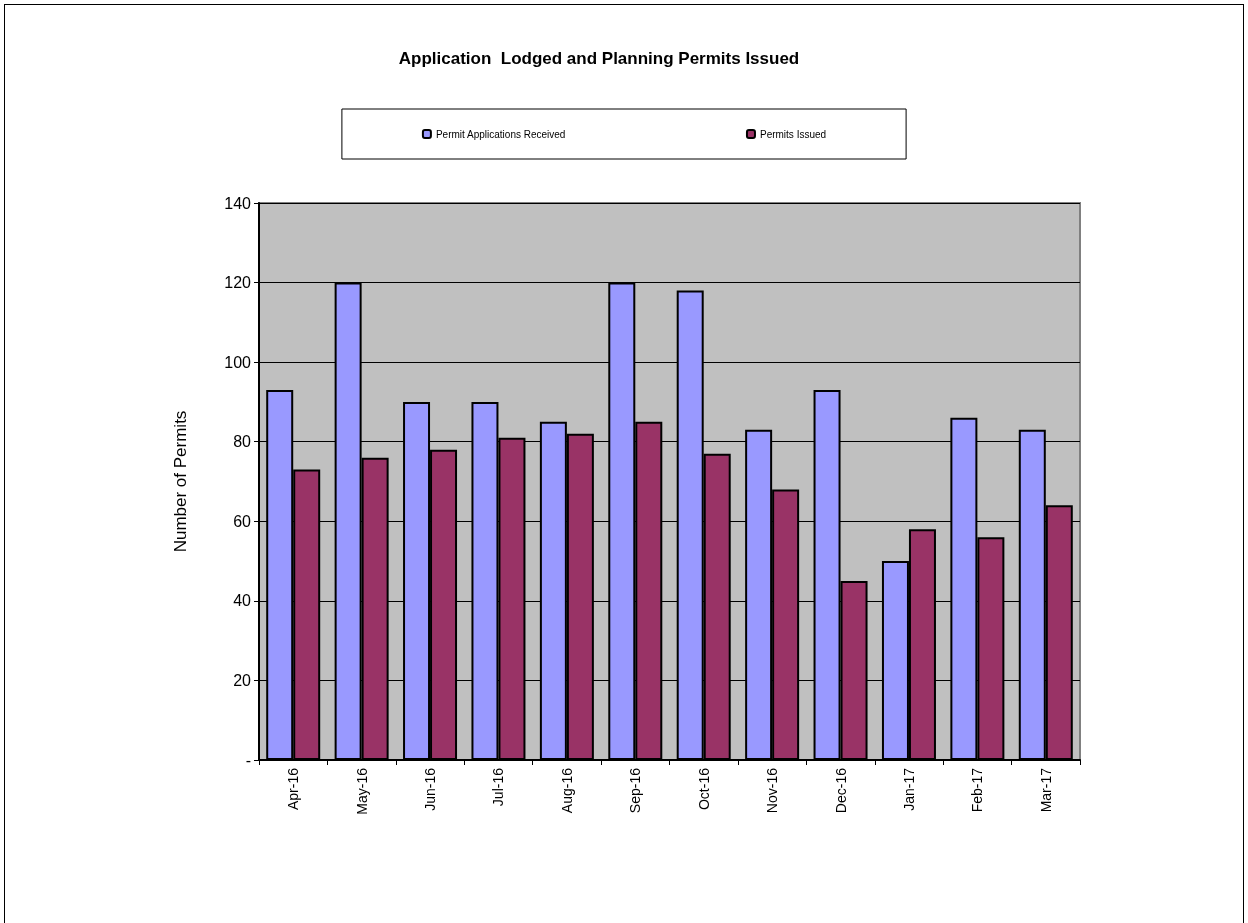 The height and width of the screenshot is (923, 1248). What do you see at coordinates (635, 790) in the screenshot?
I see `x-tick-label: Sep-16` at bounding box center [635, 790].